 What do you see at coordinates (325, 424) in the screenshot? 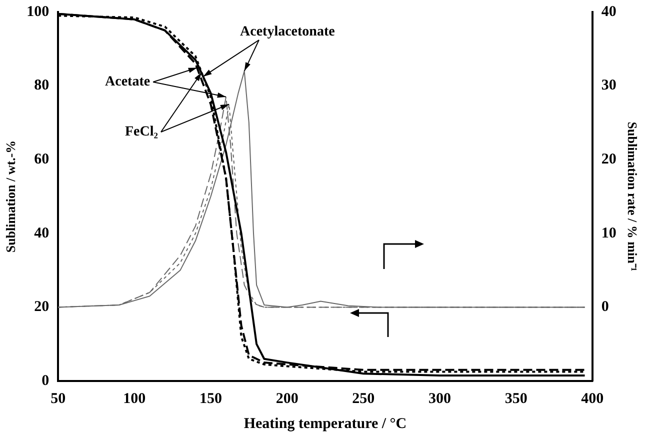
I see `x-axis-title: Heating temperature / °C` at bounding box center [325, 424].